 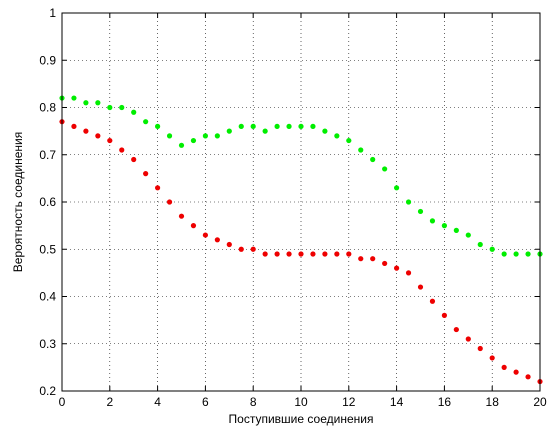 What do you see at coordinates (62, 402) in the screenshot?
I see `x-tick-label: 0` at bounding box center [62, 402].